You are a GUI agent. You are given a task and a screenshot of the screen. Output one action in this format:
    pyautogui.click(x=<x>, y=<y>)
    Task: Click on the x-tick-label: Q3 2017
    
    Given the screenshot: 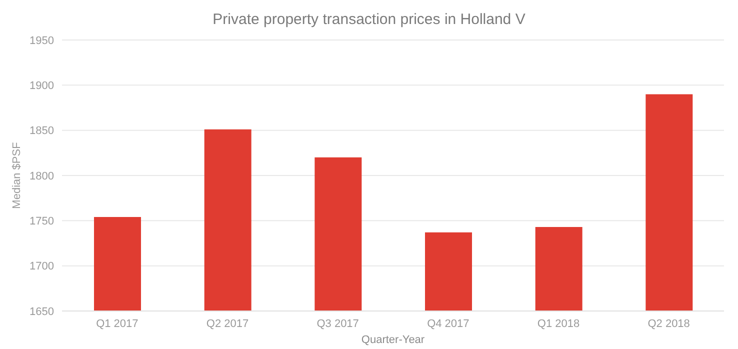 What is the action you would take?
    pyautogui.click(x=337, y=324)
    